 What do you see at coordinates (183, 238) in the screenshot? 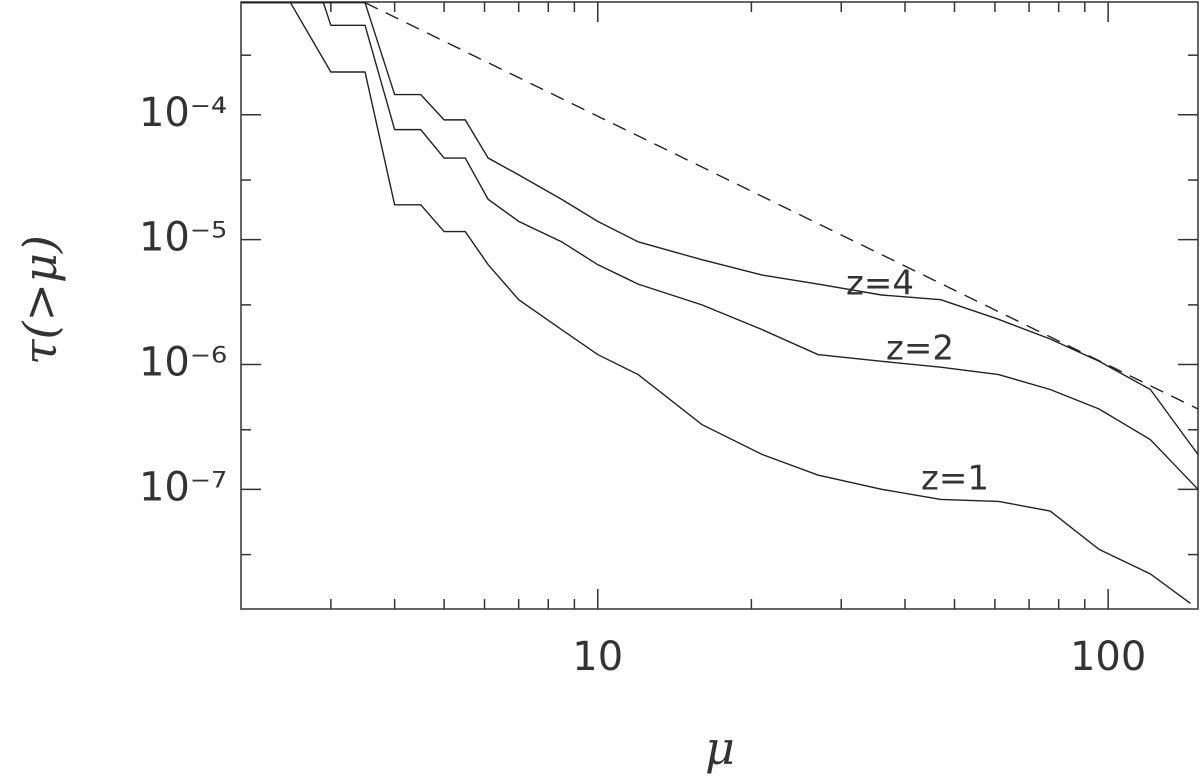
I see `y-tick-label: 10⁻⁵` at bounding box center [183, 238].